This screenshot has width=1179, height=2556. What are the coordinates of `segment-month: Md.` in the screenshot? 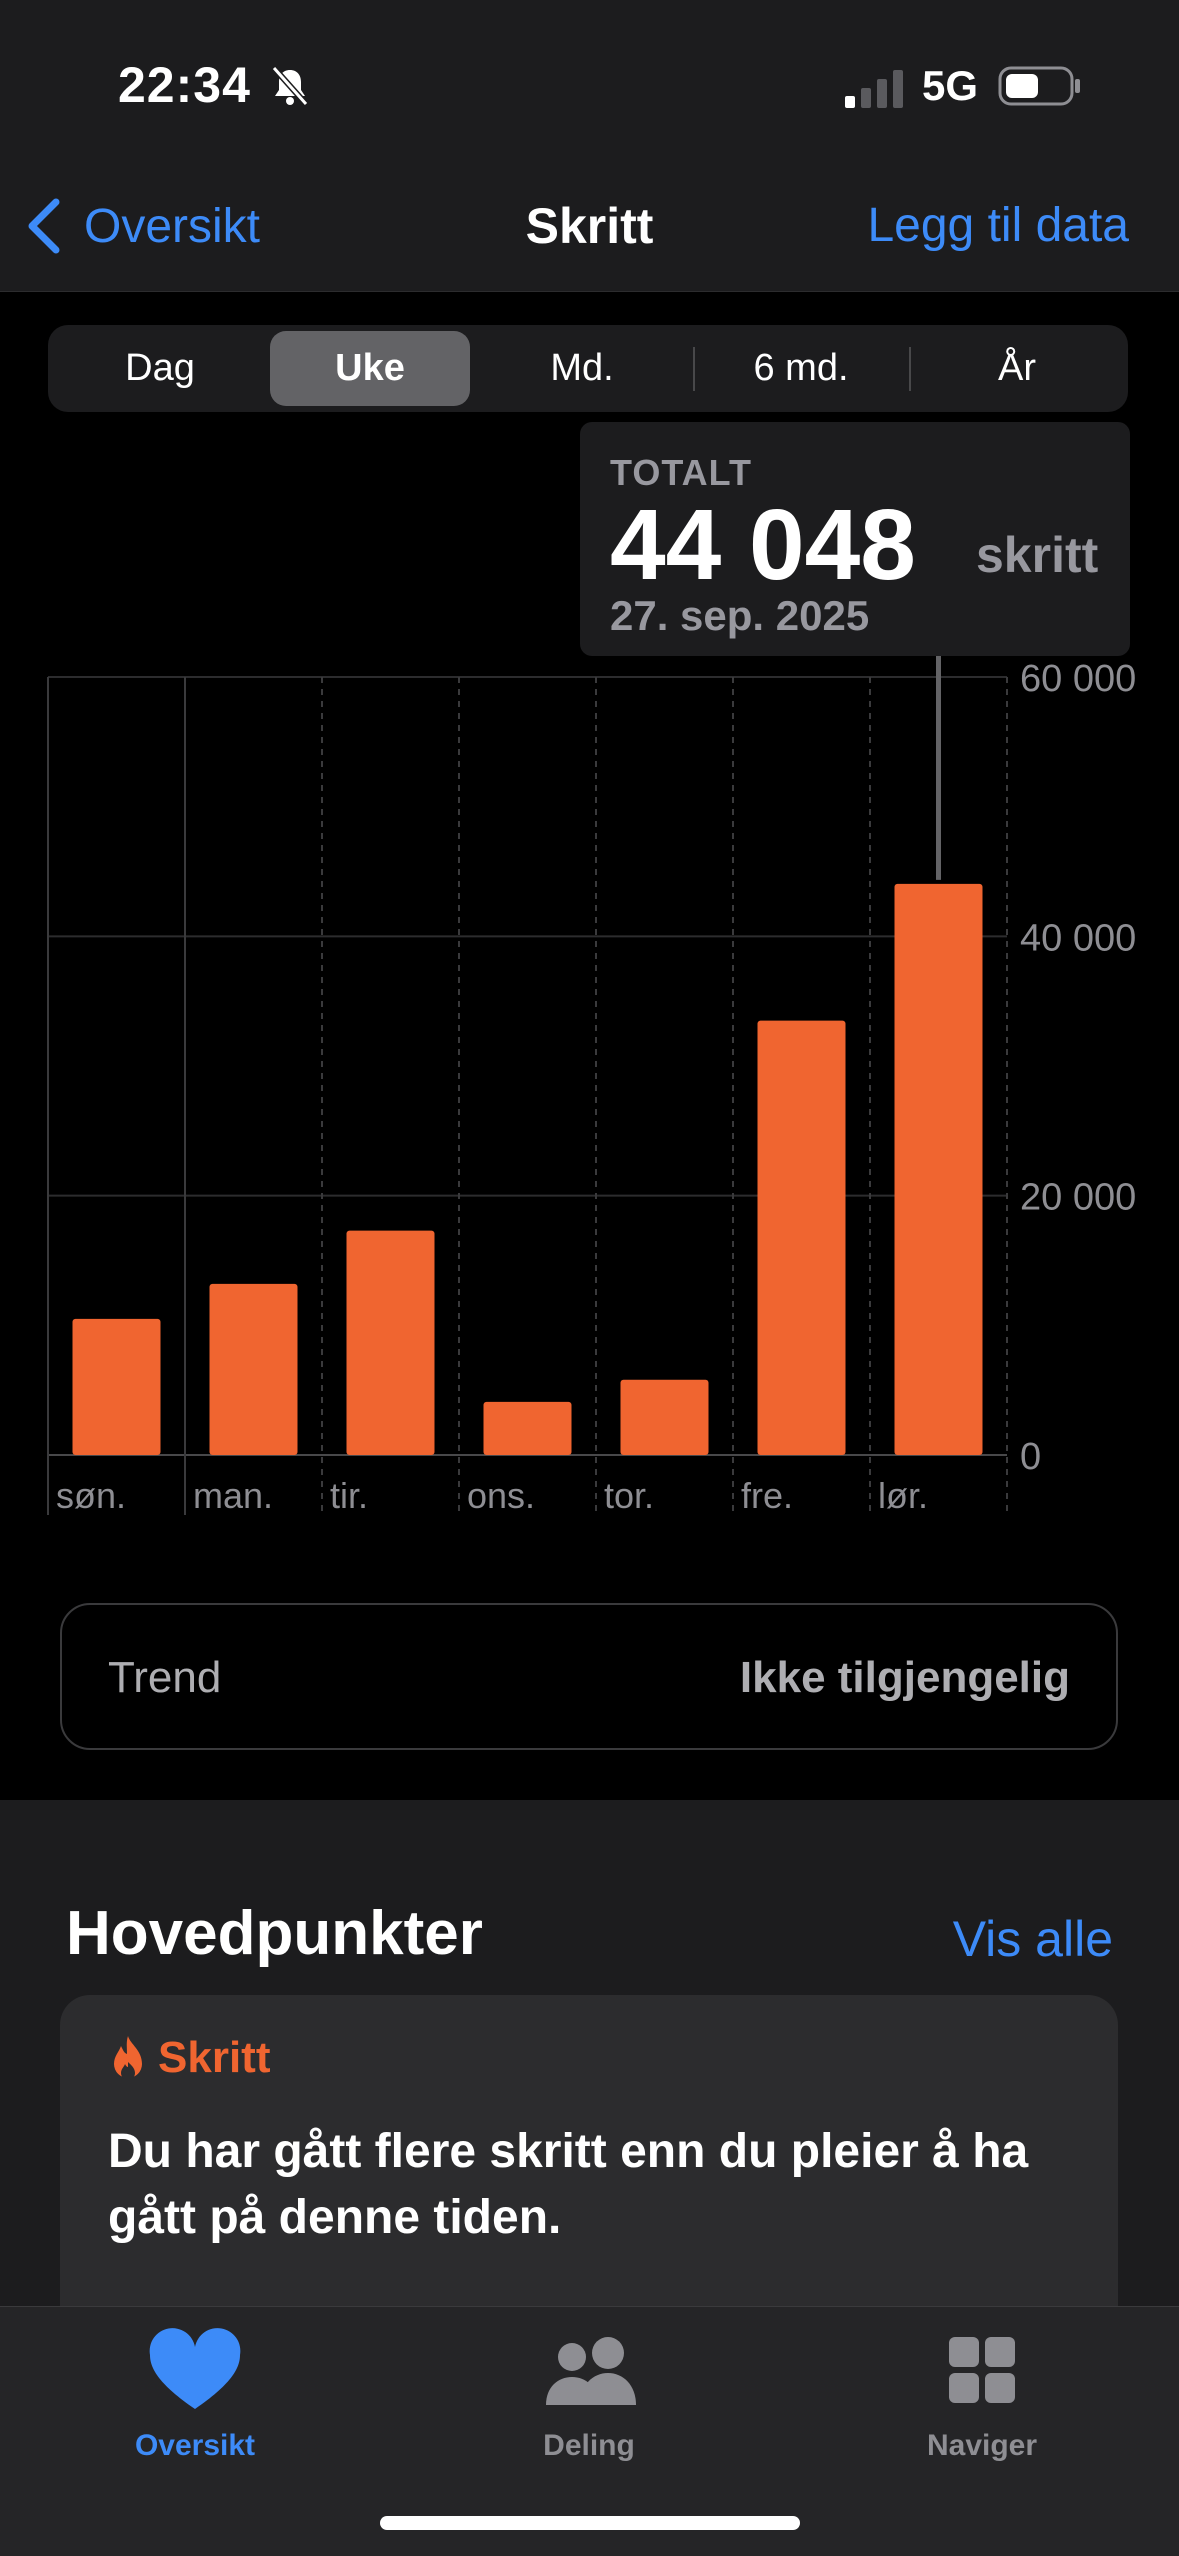 It's located at (582, 368).